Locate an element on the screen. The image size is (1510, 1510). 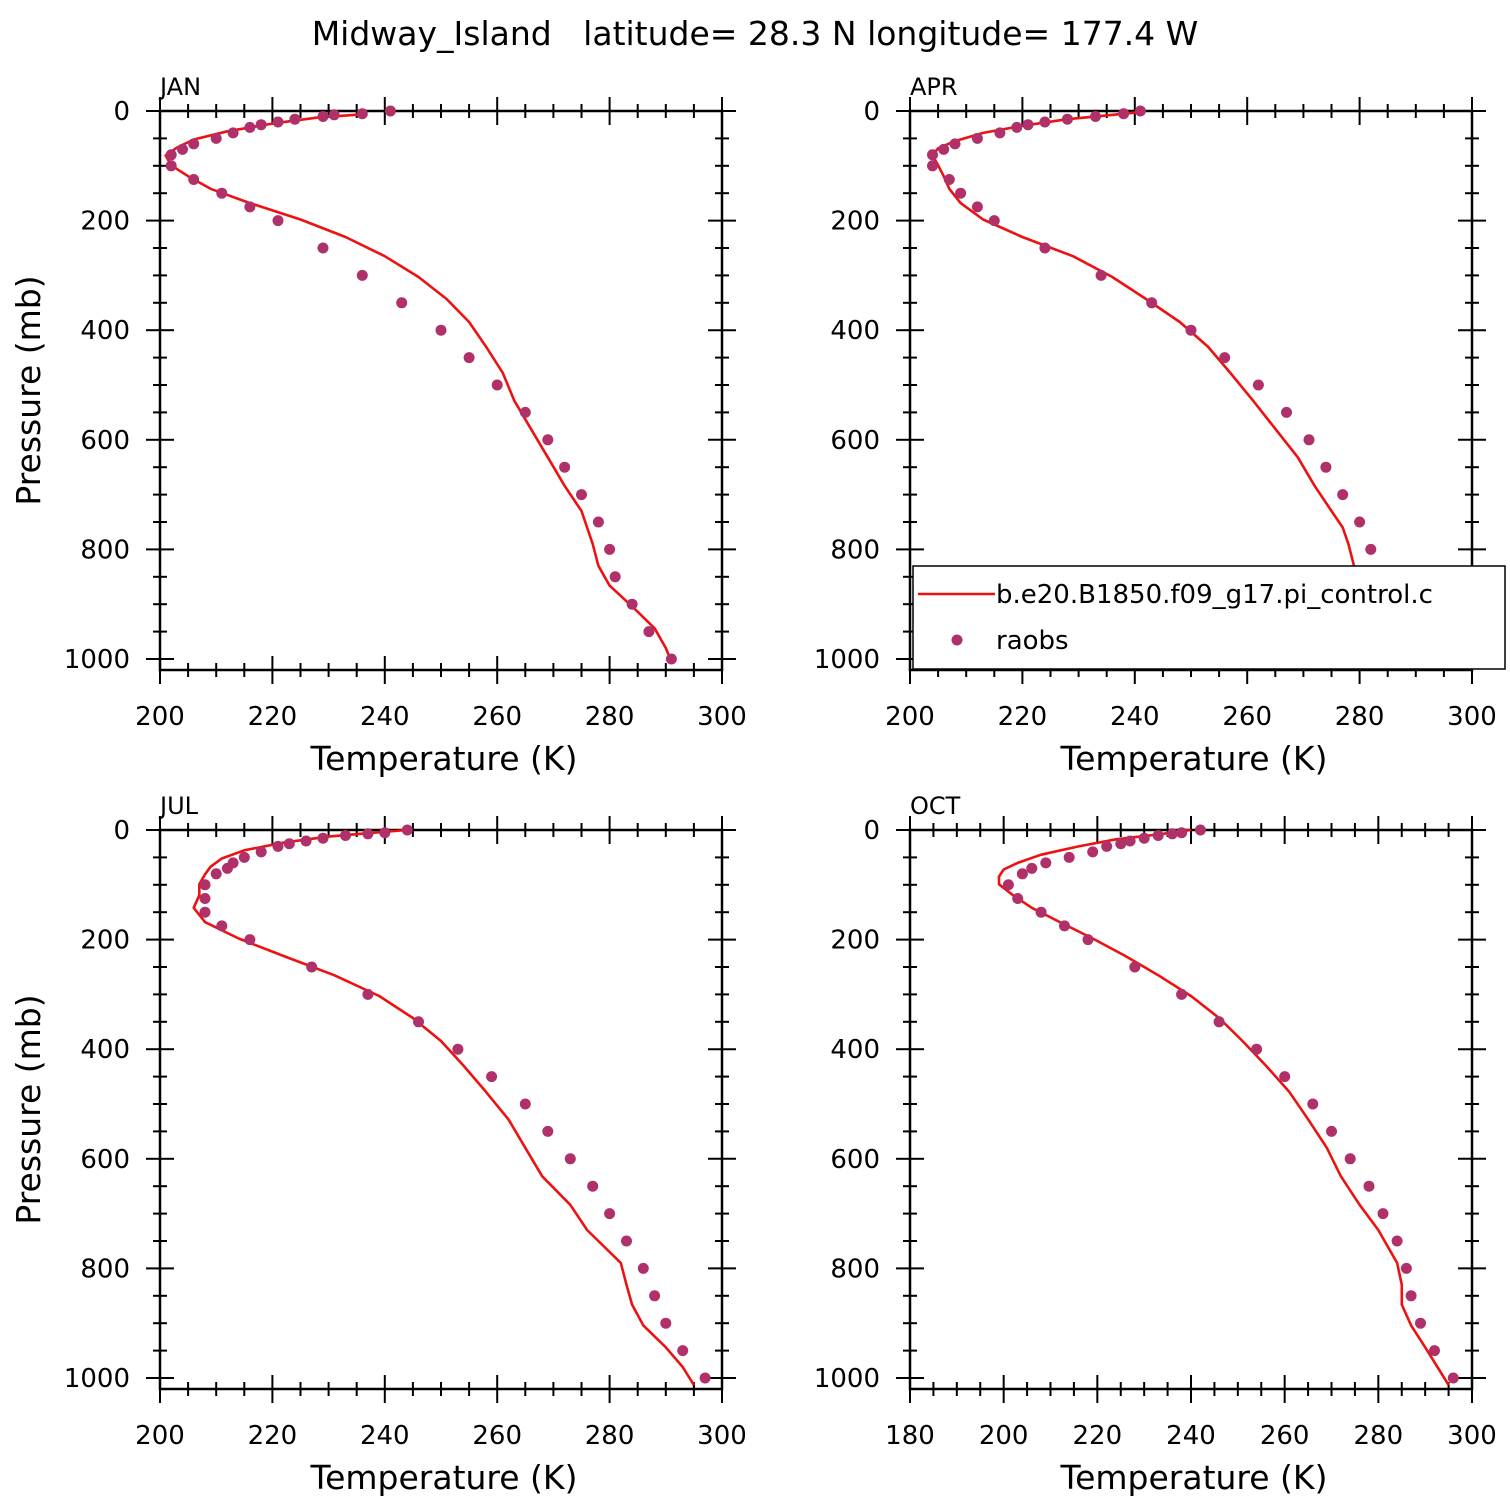
panel-label: JUL is located at coordinates (178, 806).